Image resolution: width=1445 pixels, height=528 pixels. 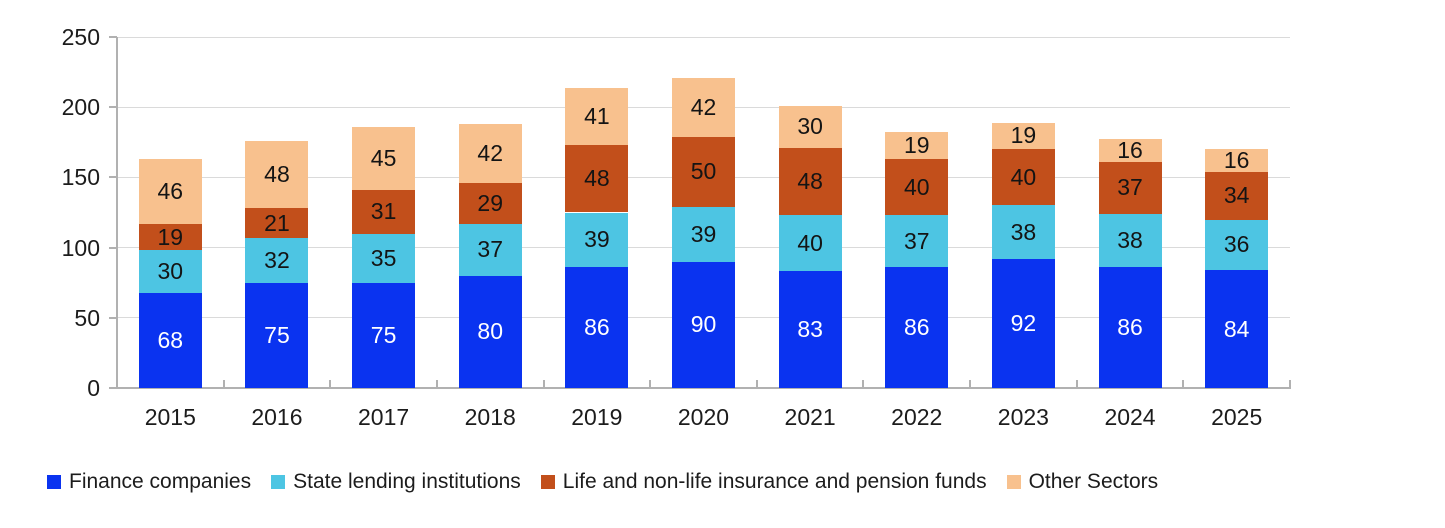 I want to click on x-axis-tick-label: 2021, so click(x=810, y=417).